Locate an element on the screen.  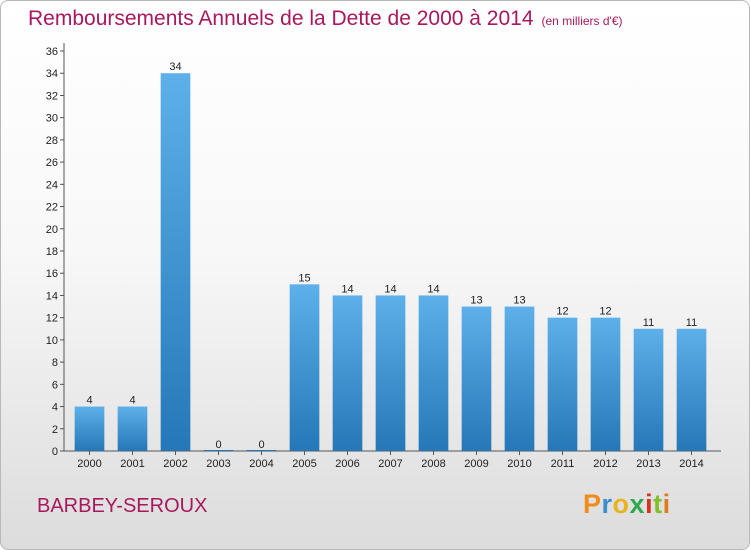
x-tick-label-2008: 2008 is located at coordinates (433, 464).